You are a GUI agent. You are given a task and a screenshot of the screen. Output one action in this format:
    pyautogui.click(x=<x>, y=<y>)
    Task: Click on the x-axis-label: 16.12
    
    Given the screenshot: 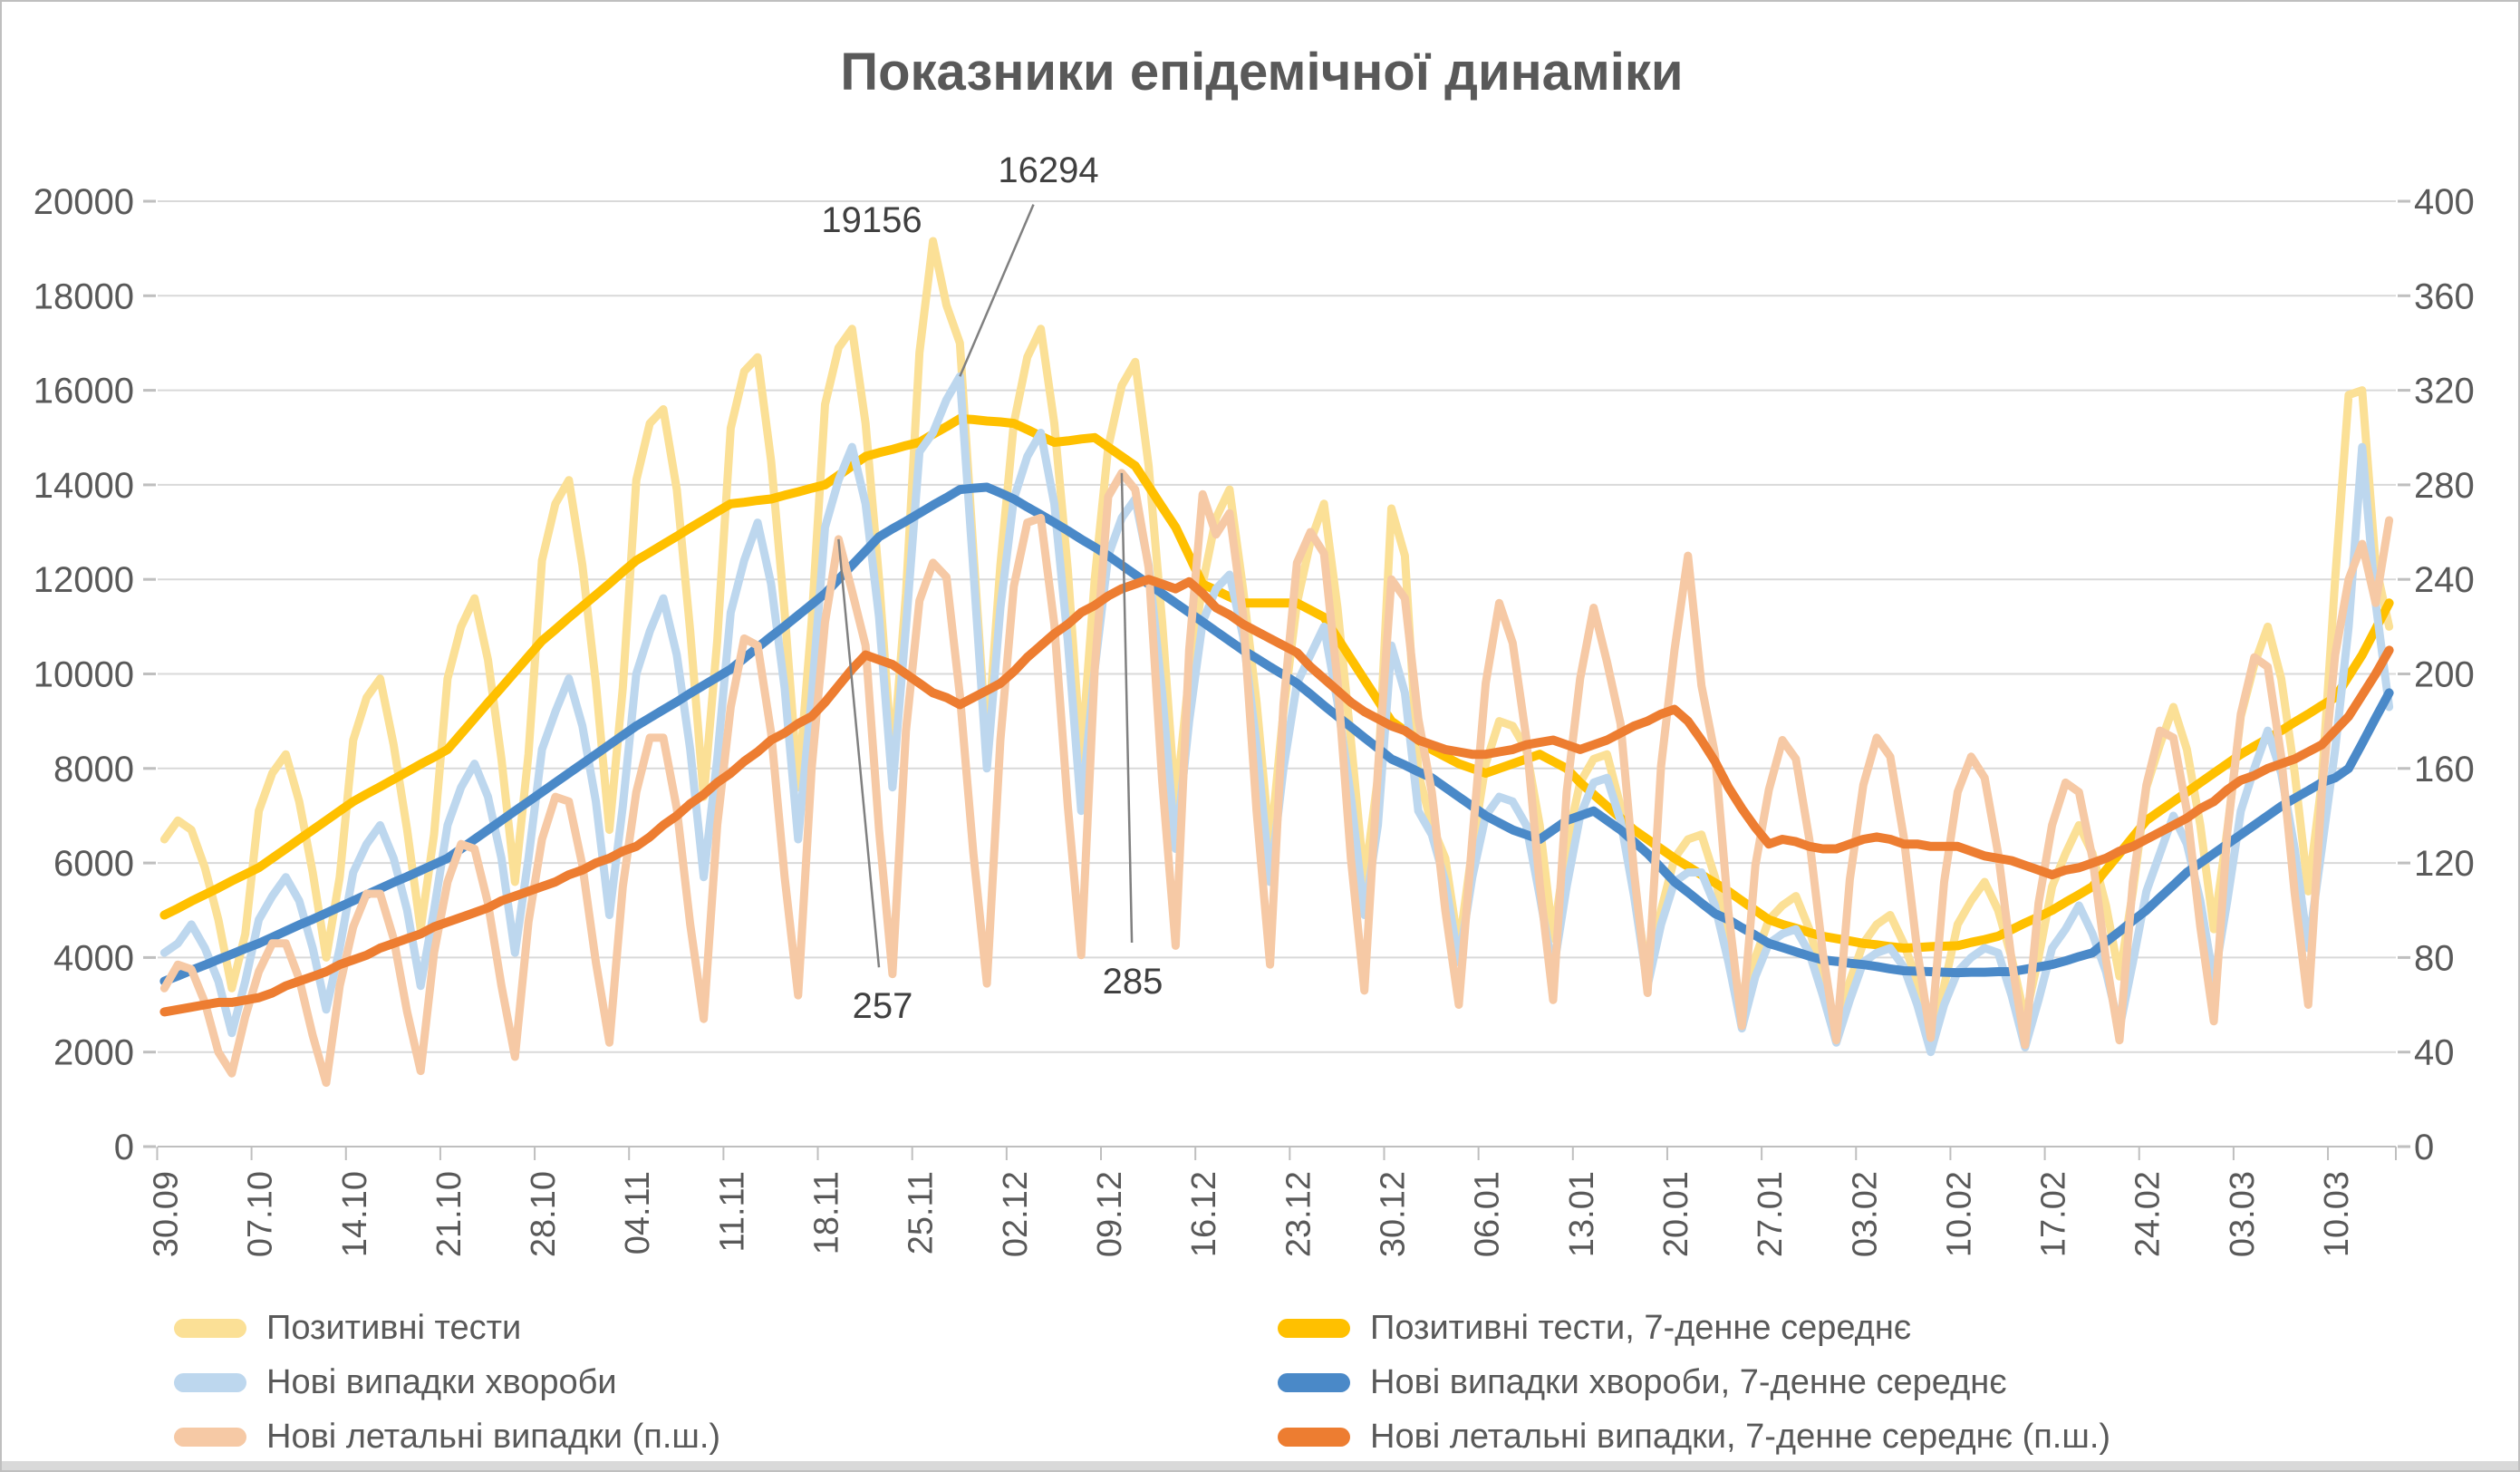 What is the action you would take?
    pyautogui.click(x=1204, y=1214)
    